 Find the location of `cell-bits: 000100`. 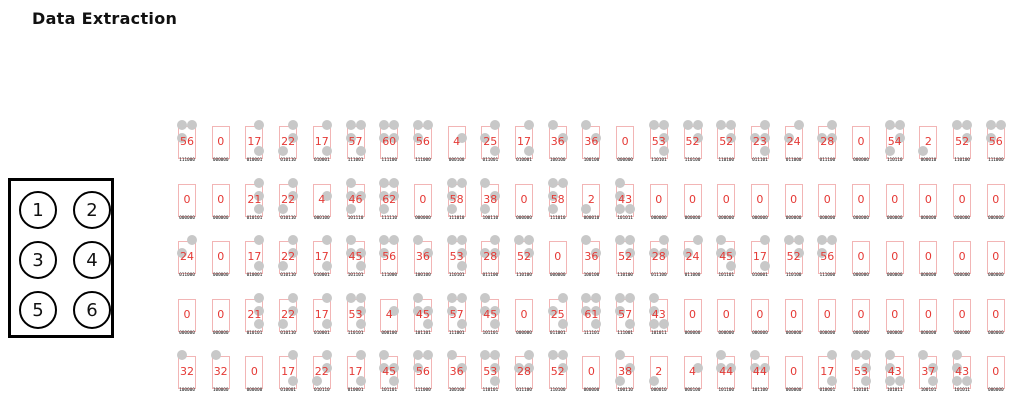

cell-bits: 000100 is located at coordinates (389, 333).